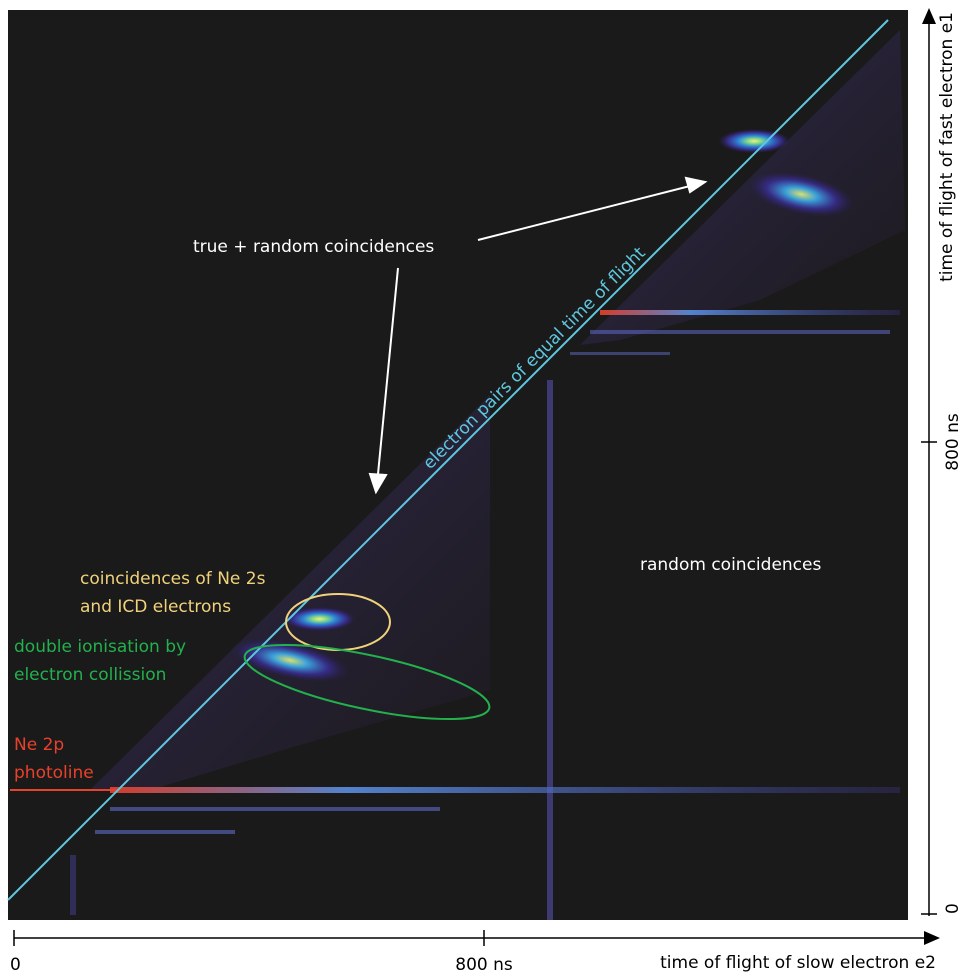 This screenshot has width=962, height=978. What do you see at coordinates (367, 682) in the screenshot?
I see `double-ionisation-ellipse` at bounding box center [367, 682].